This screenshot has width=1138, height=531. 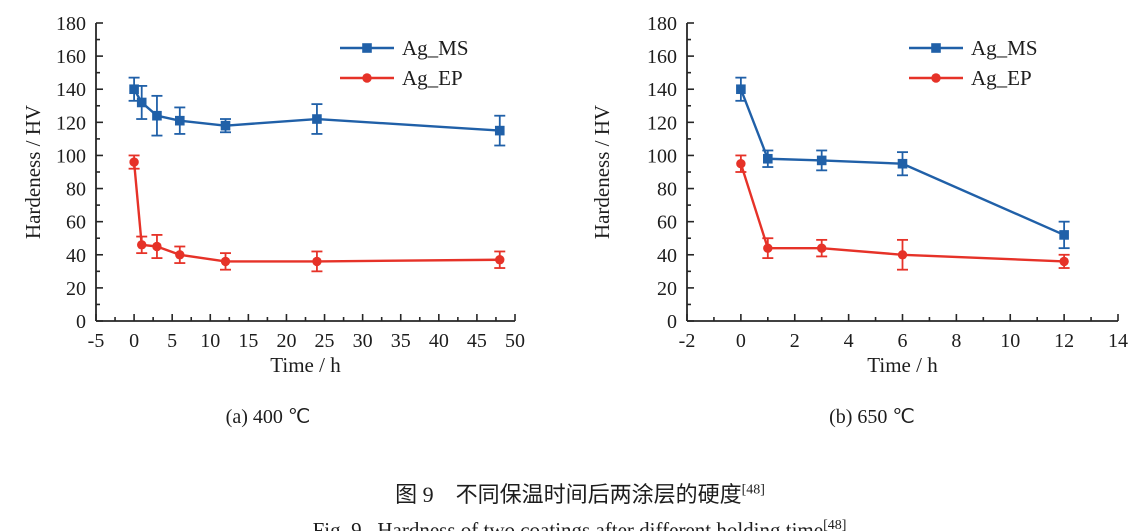 I want to click on subfig-label-b: (b) 650 ℃, so click(x=872, y=417).